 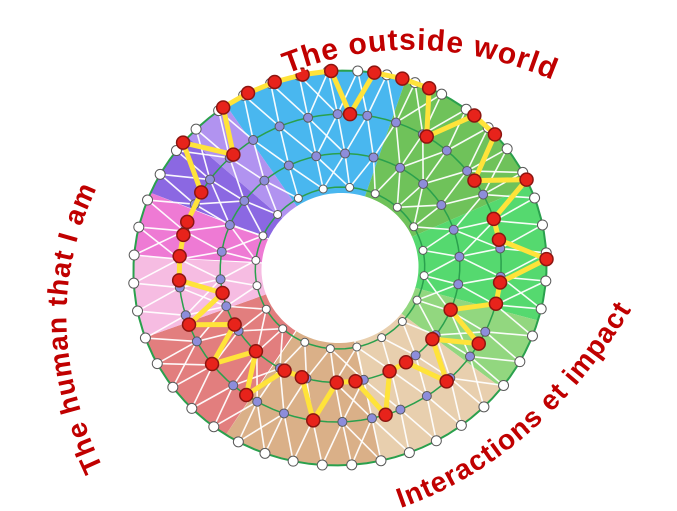 I want to click on sector-pink-light, so click(x=199, y=297).